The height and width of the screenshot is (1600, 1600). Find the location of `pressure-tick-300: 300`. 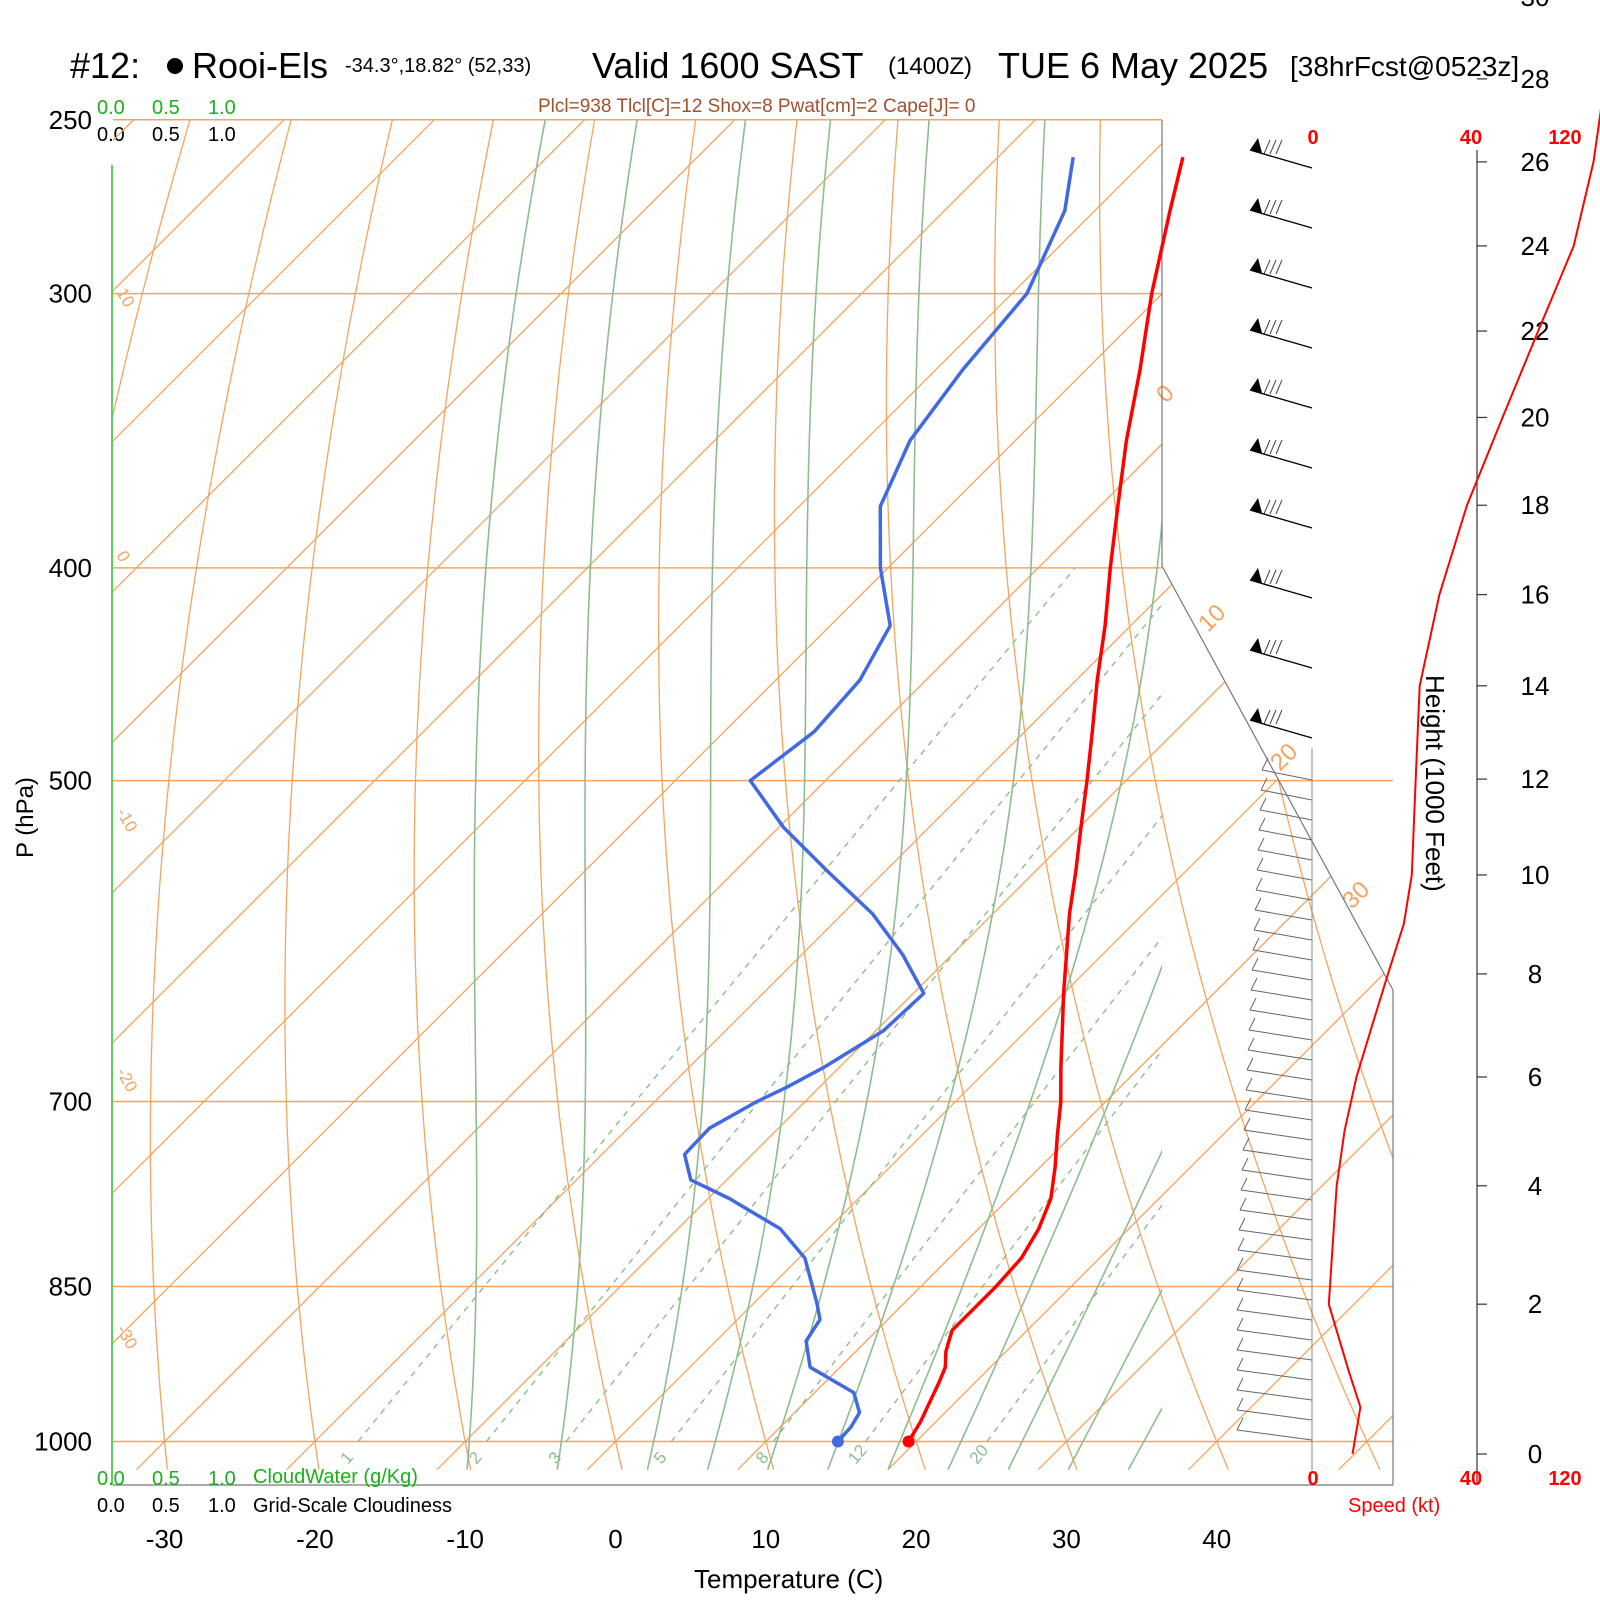

pressure-tick-300: 300 is located at coordinates (70, 294).